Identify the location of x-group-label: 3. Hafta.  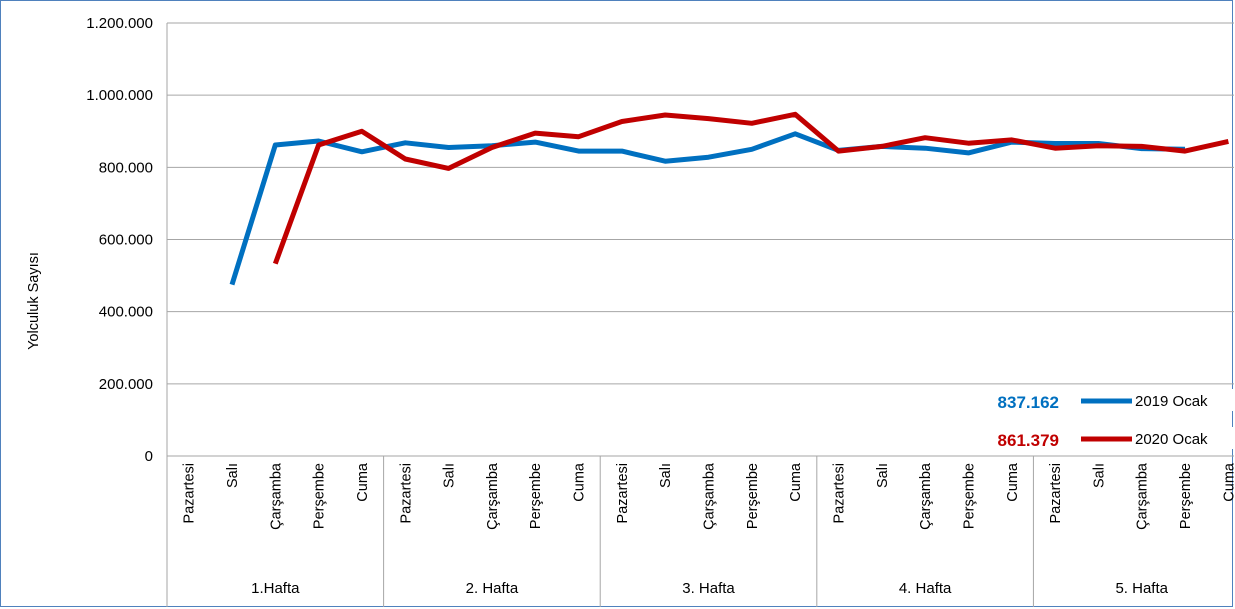
(708, 588).